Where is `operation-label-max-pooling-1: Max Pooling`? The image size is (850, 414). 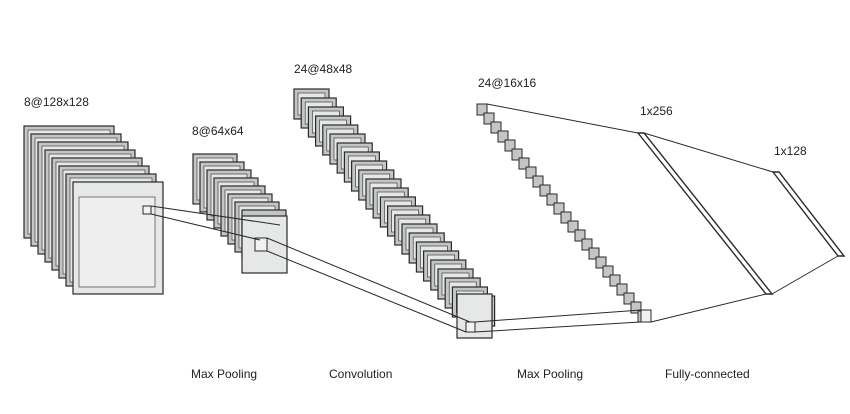 operation-label-max-pooling-1: Max Pooling is located at coordinates (224, 374).